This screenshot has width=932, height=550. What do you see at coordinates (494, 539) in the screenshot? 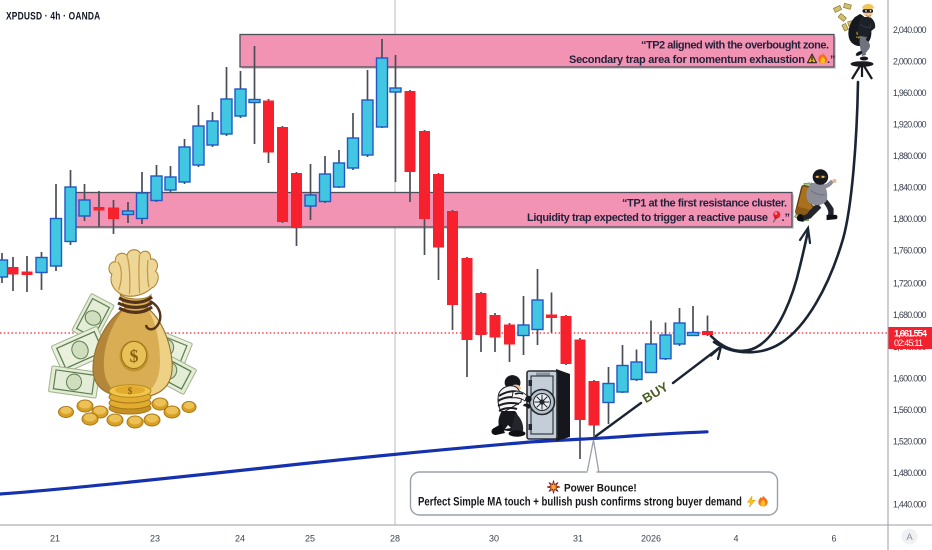
I see `svg-text: 30` at bounding box center [494, 539].